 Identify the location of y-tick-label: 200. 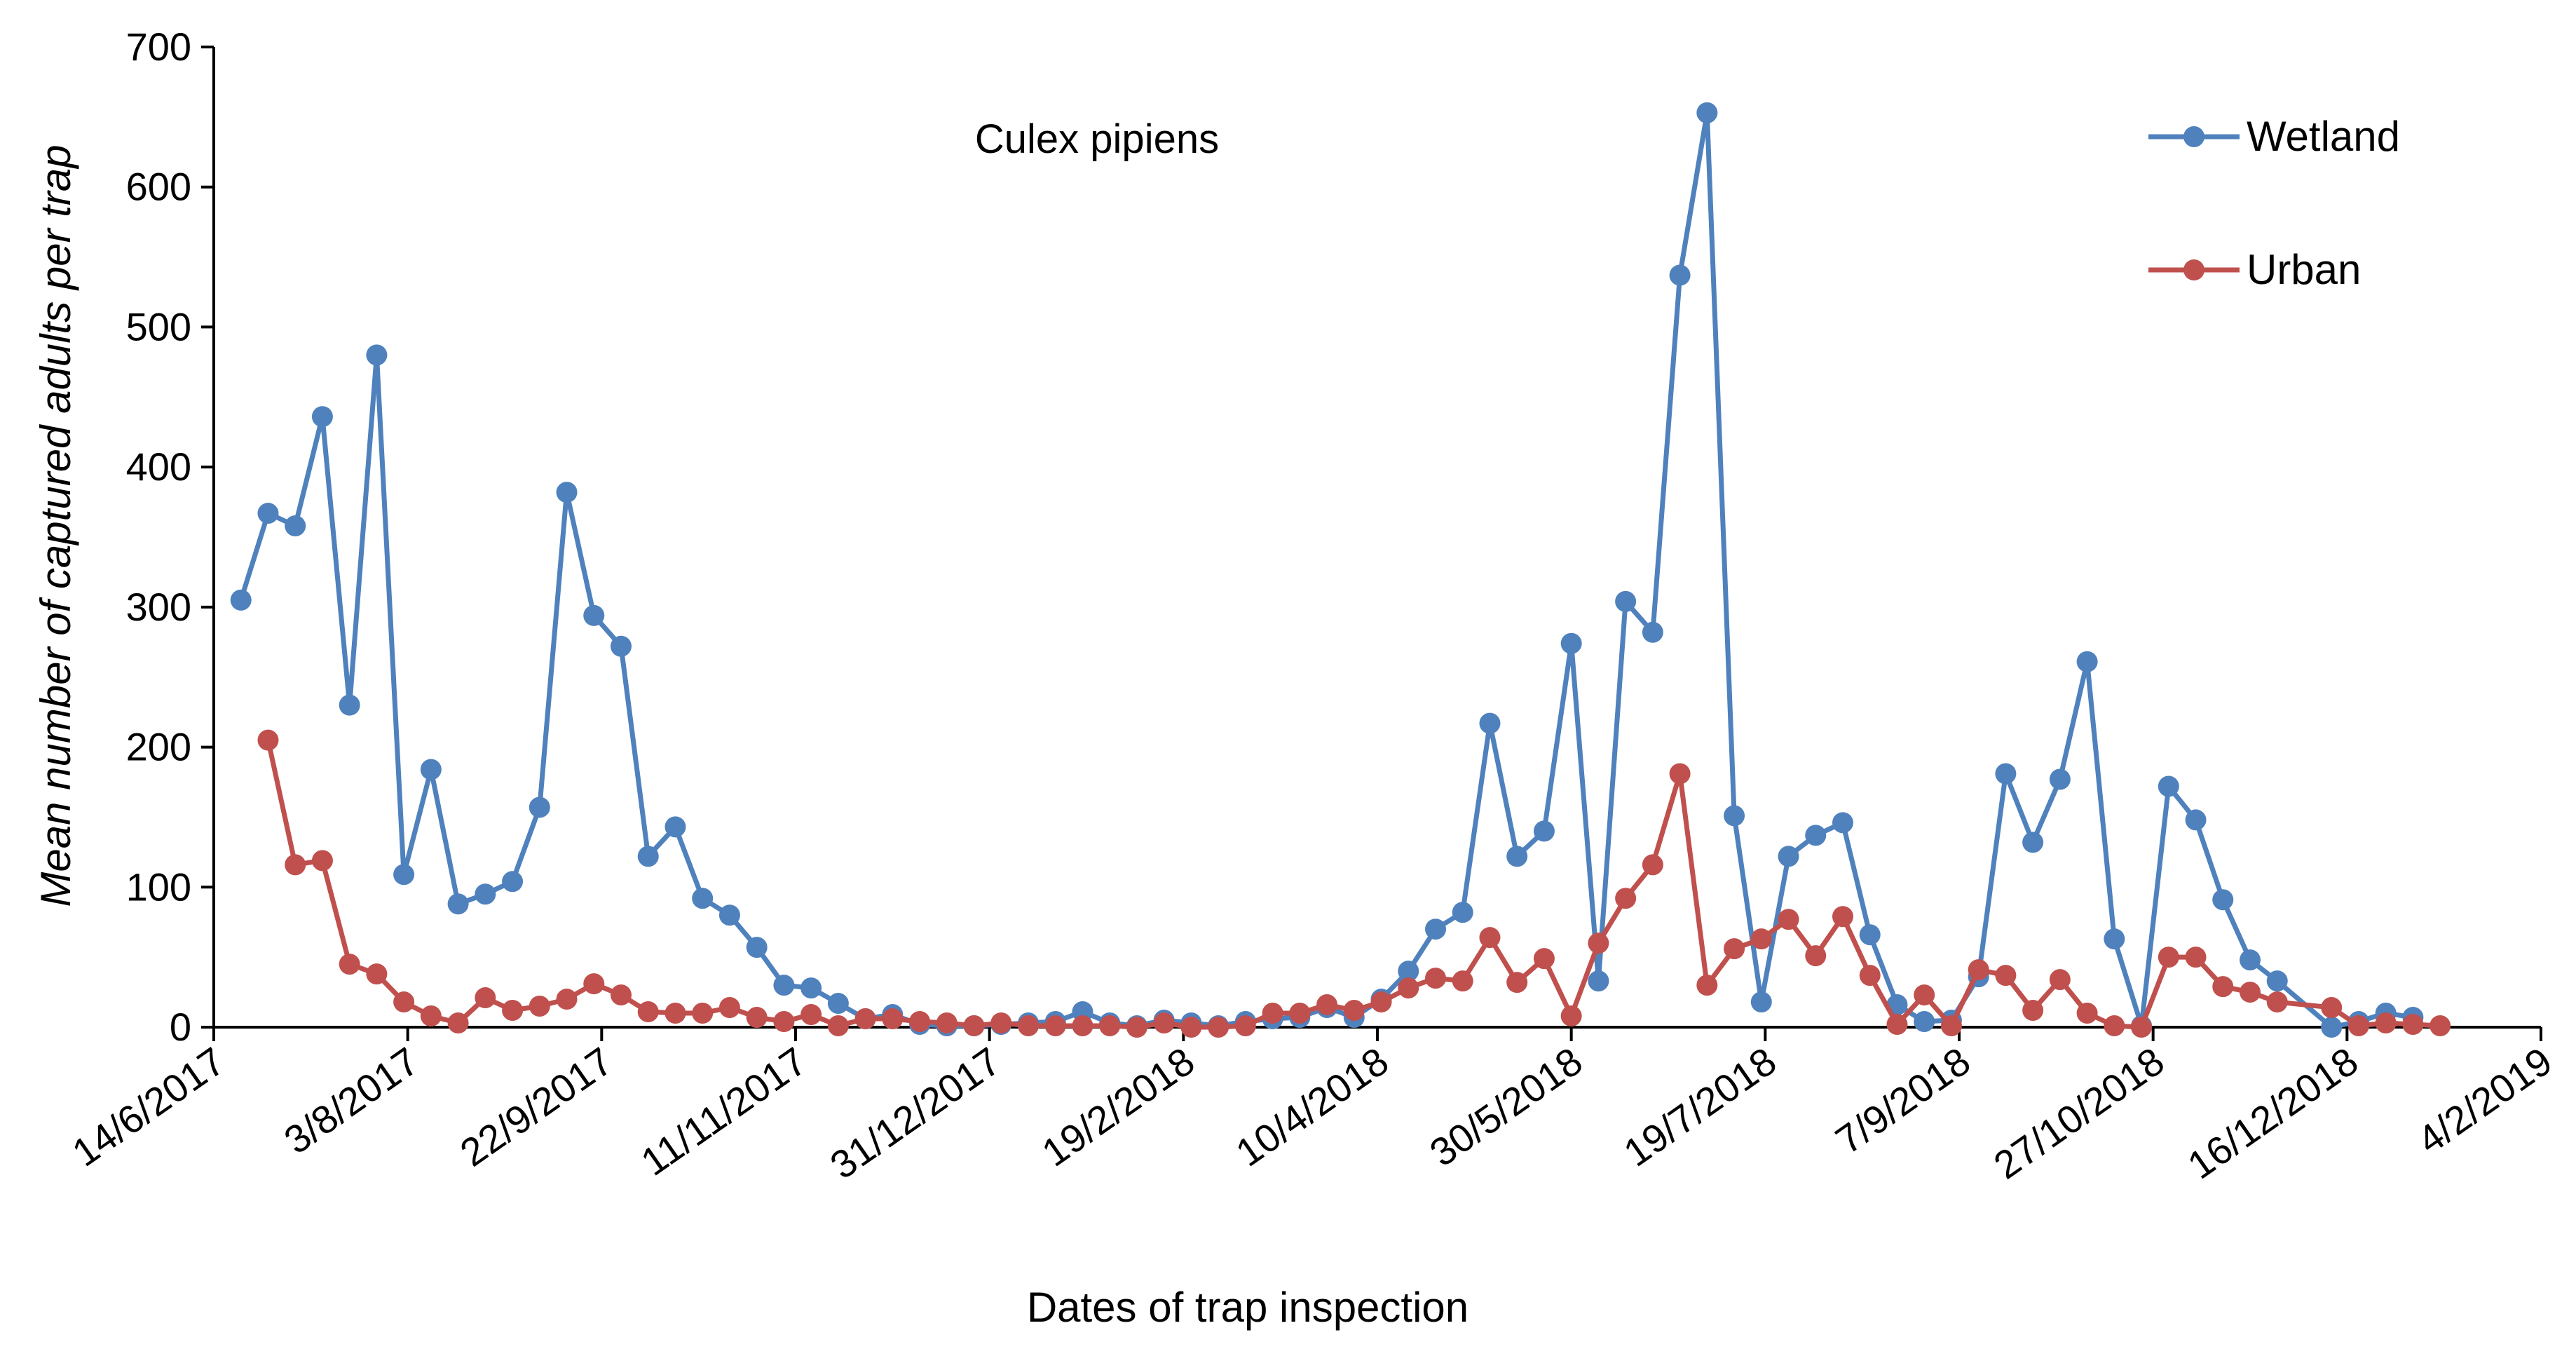
(158, 747).